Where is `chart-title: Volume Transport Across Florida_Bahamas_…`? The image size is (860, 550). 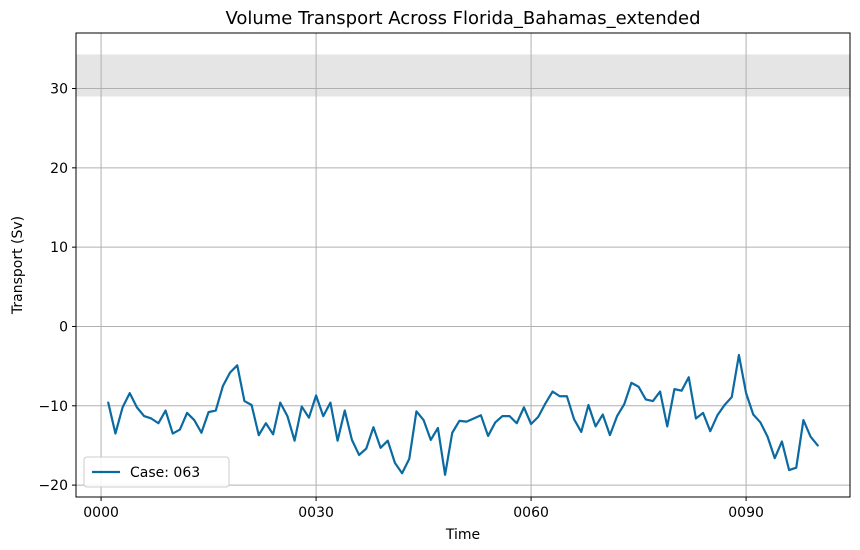 chart-title: Volume Transport Across Florida_Bahamas_… is located at coordinates (462, 18).